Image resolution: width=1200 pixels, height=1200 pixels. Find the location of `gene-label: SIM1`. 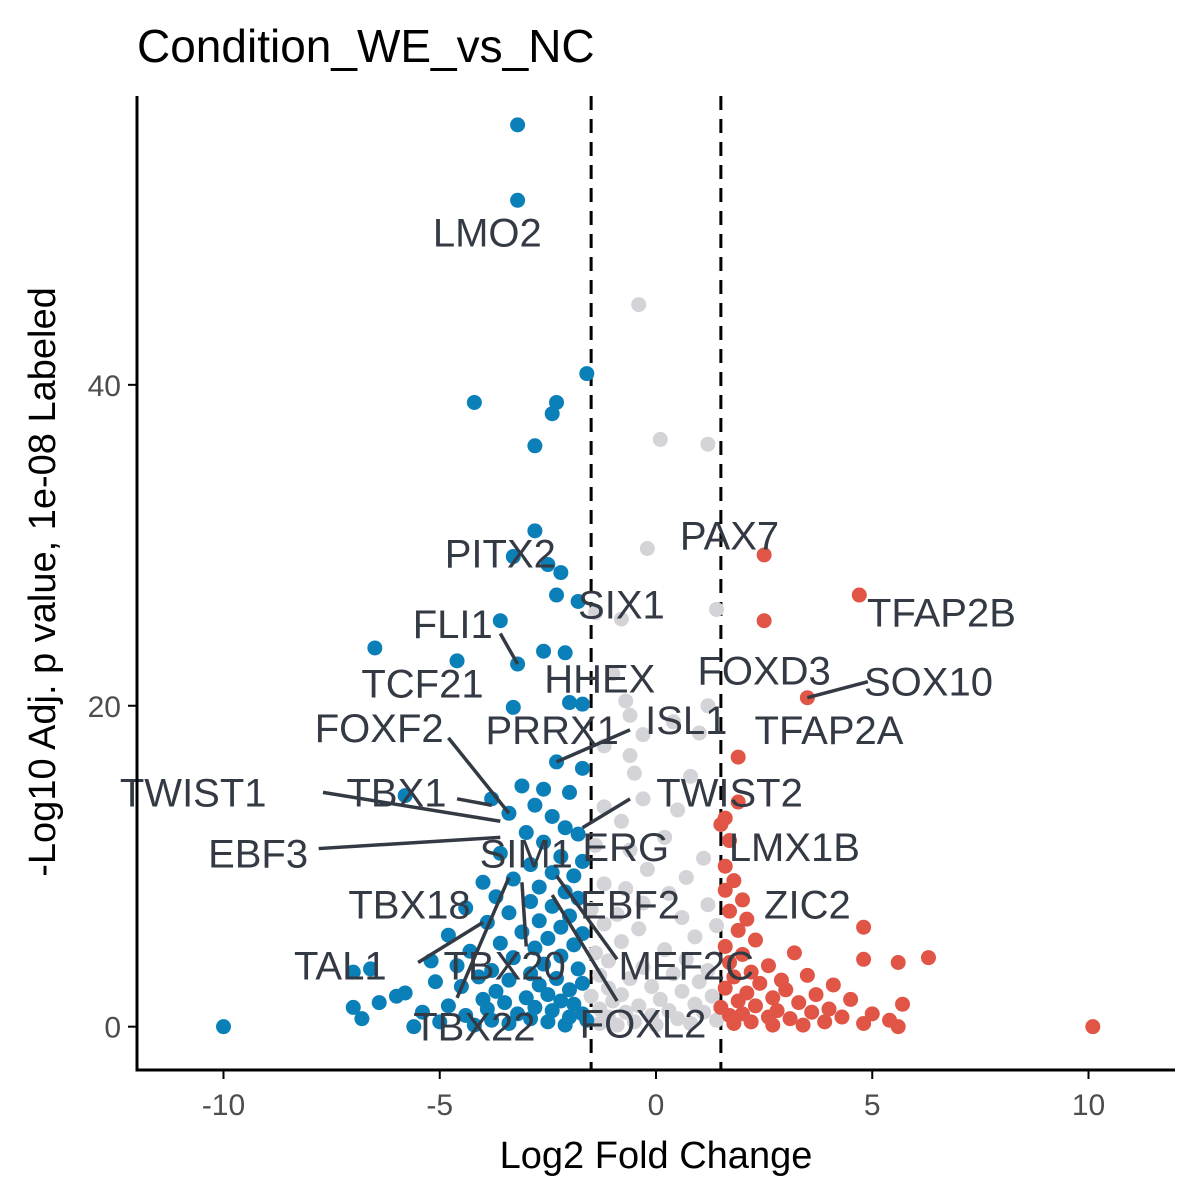

gene-label: SIM1 is located at coordinates (526, 854).